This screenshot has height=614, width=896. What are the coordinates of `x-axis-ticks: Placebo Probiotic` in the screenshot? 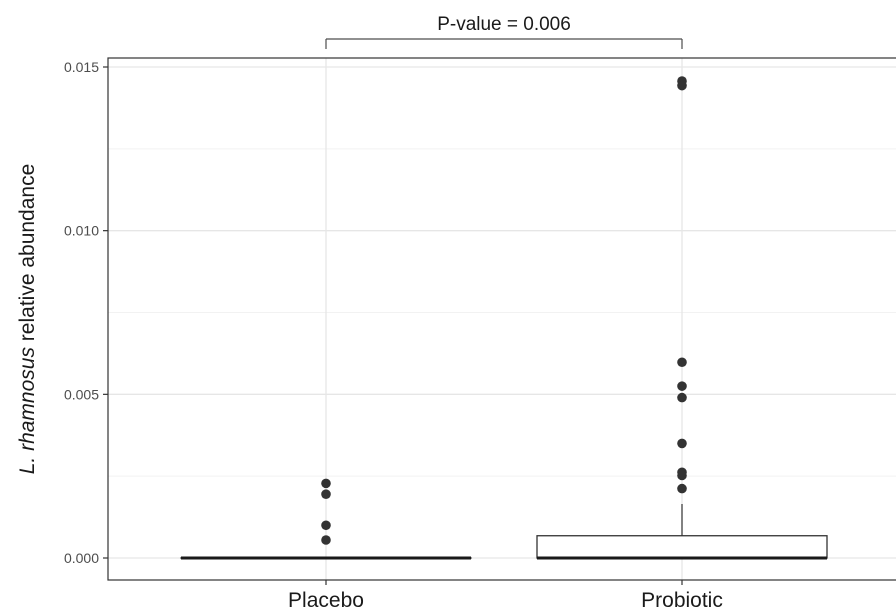 It's located at (505, 596).